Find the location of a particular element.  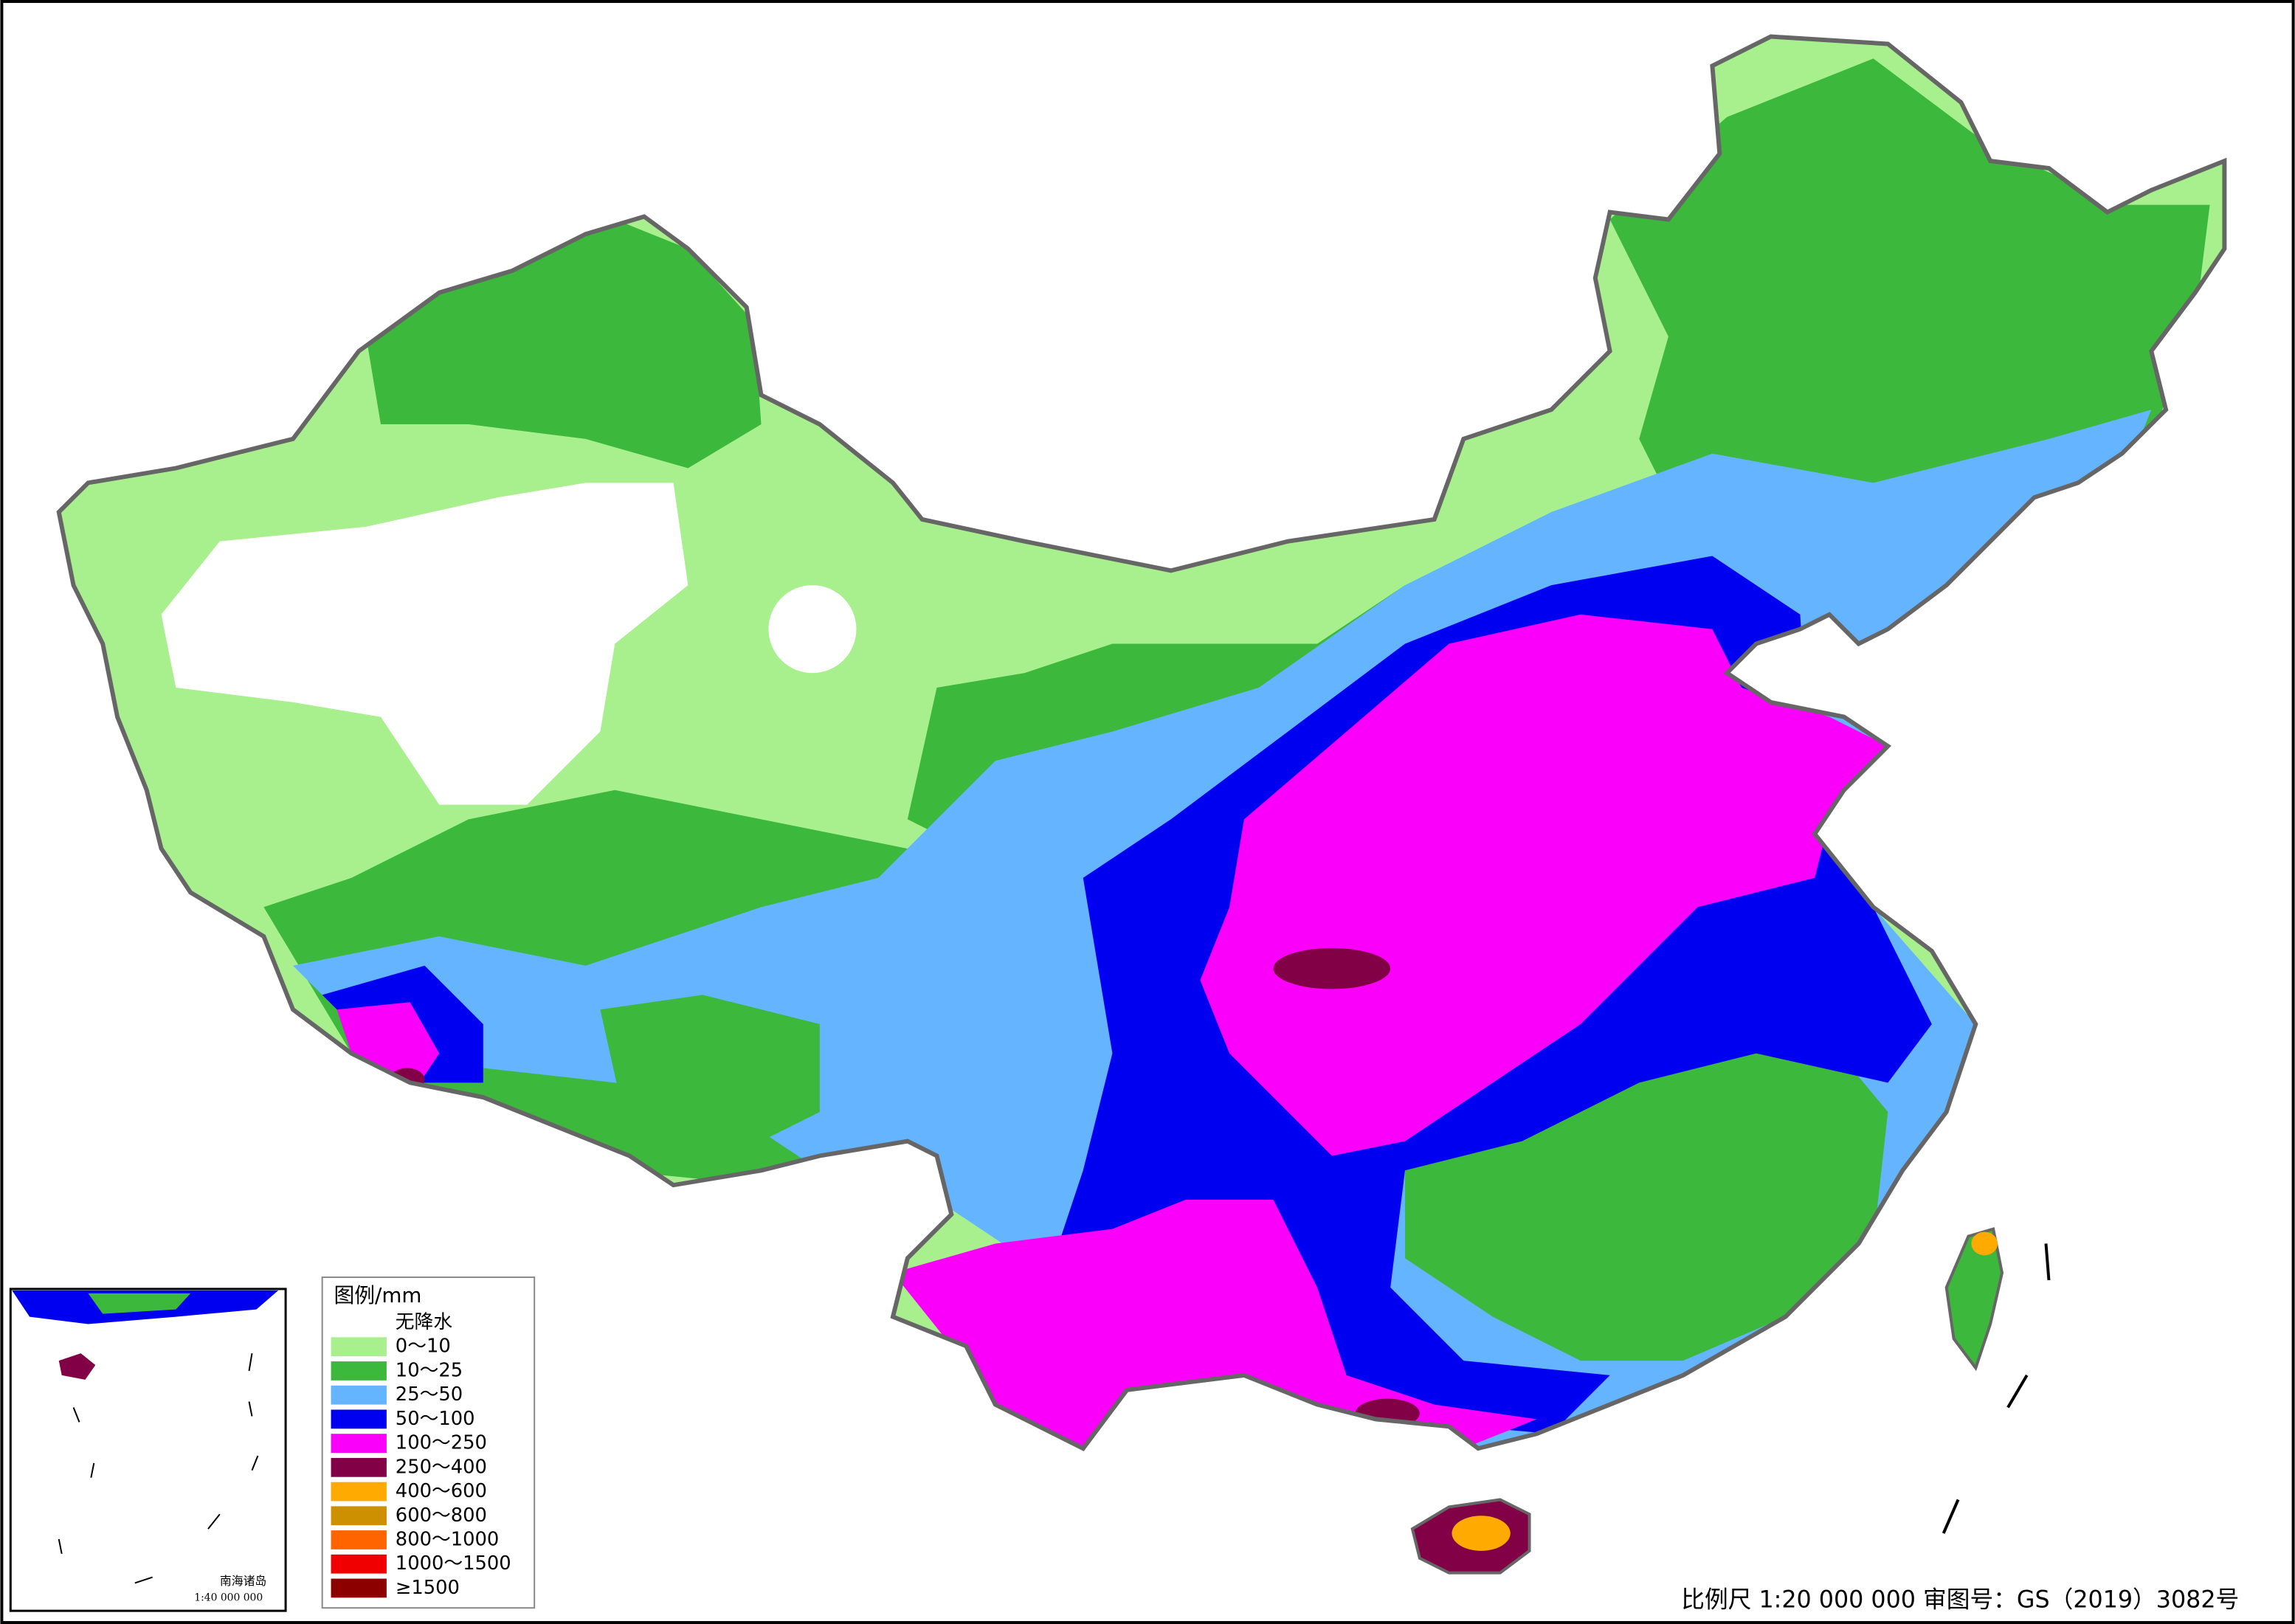

inset: 南海诸岛 1:40 000 000 is located at coordinates (148, 1450).